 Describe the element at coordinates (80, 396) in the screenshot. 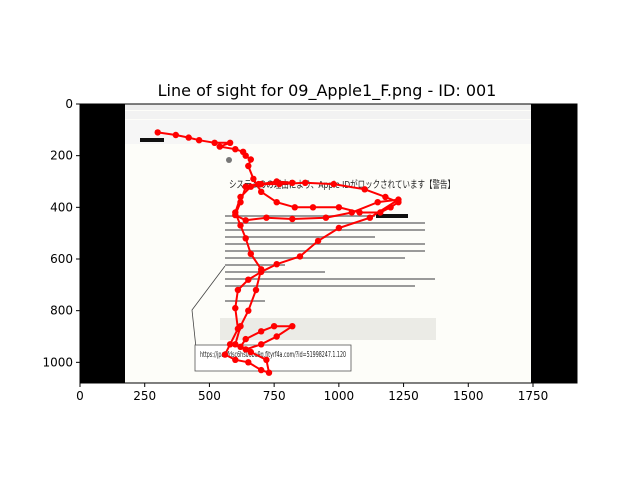

I see `x-tick-label: 0` at that location.